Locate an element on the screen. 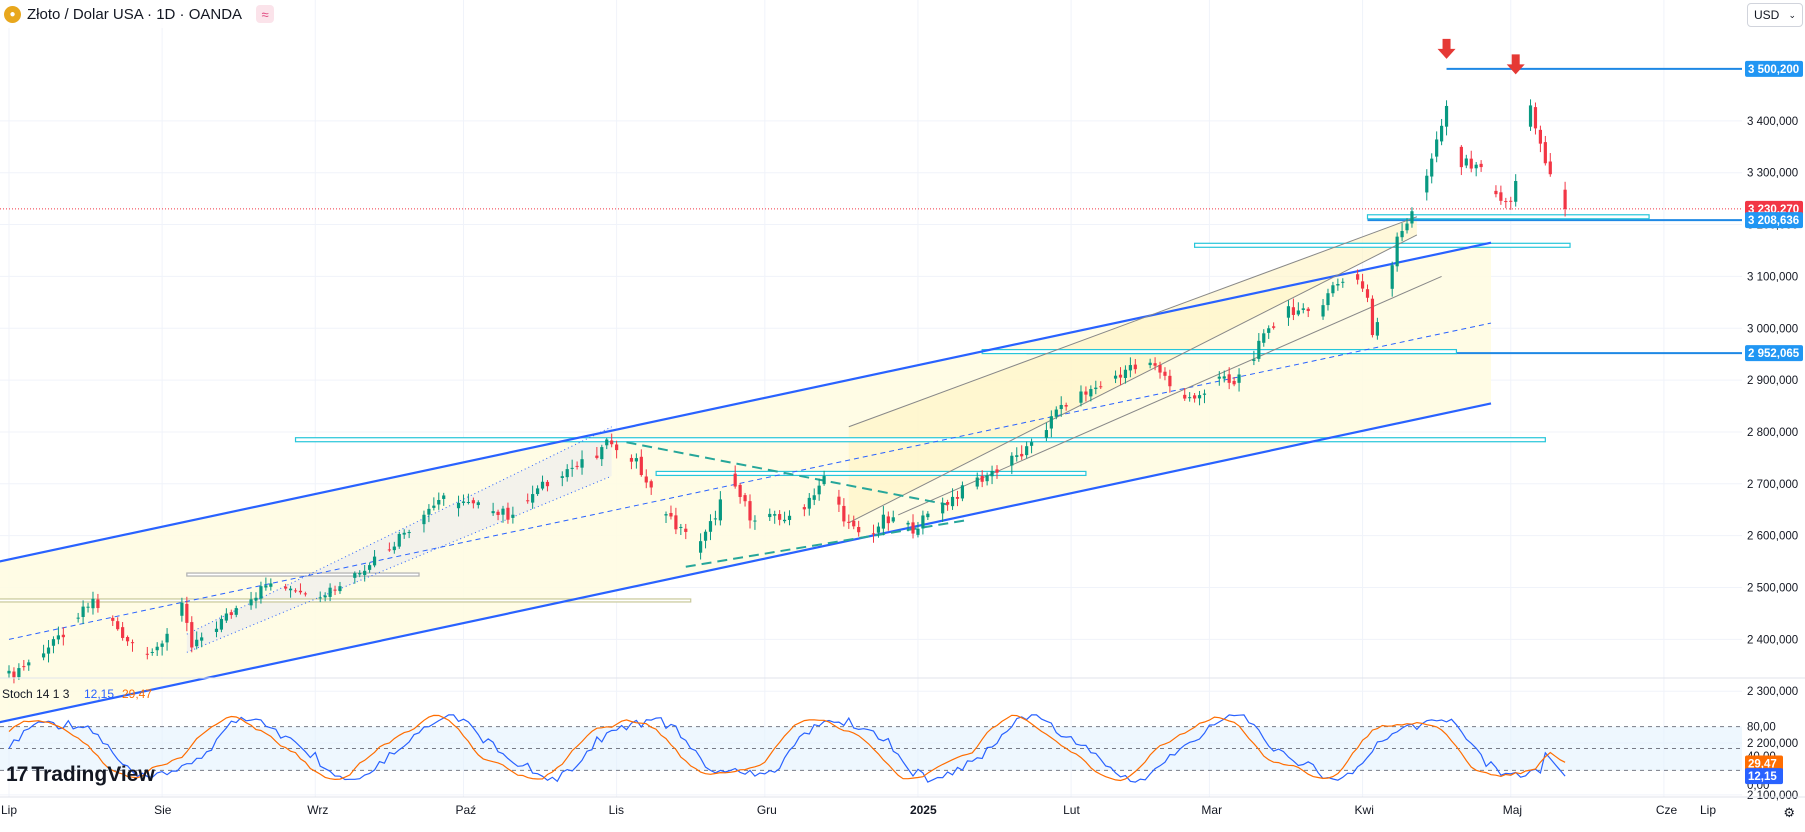 This screenshot has height=832, width=1805. gold-symbol-icon: ● is located at coordinates (12, 14).